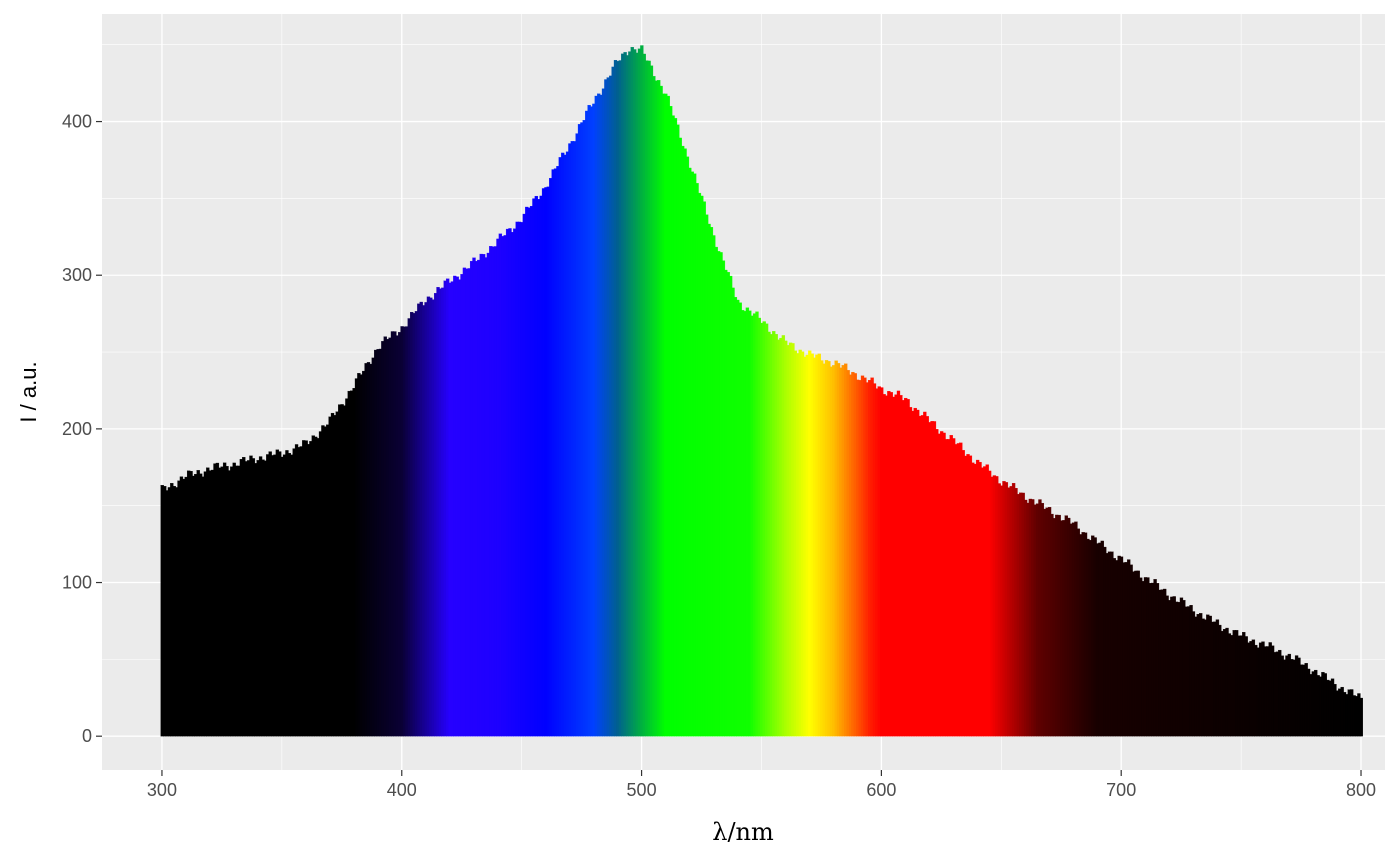 This screenshot has width=1400, height=866. Describe the element at coordinates (1121, 790) in the screenshot. I see `x-tick-label: 700` at that location.